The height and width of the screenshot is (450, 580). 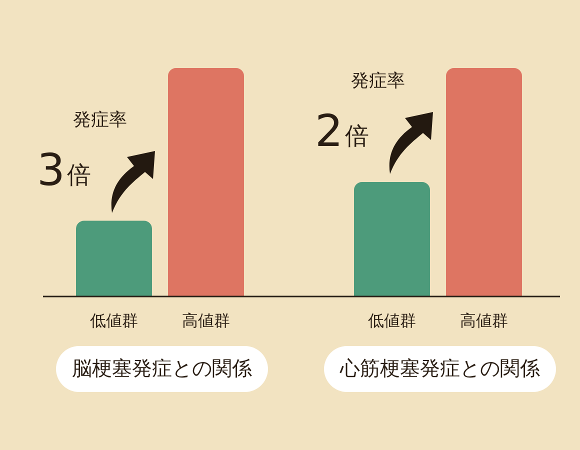 What do you see at coordinates (439, 368) in the screenshot?
I see `x-axis-title: 心筋梗塞発症との関係` at bounding box center [439, 368].